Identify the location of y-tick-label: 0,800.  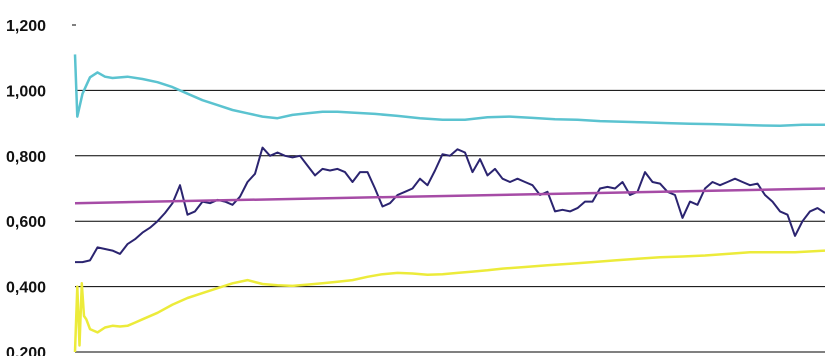
(26, 157).